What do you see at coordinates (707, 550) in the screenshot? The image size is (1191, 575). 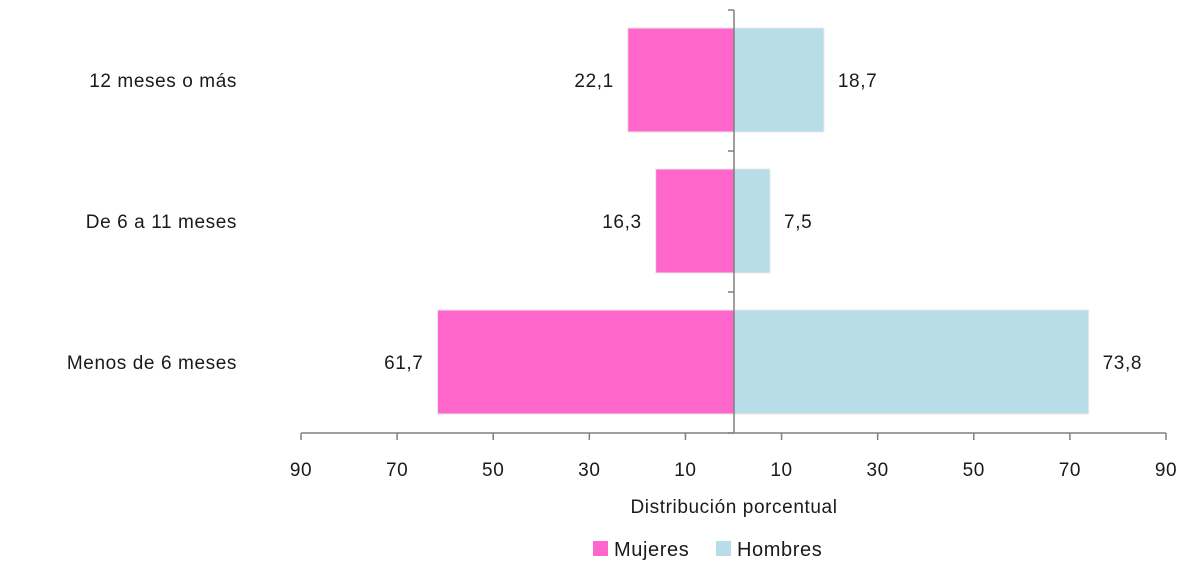 I see `legend: Mujeres Hombres` at bounding box center [707, 550].